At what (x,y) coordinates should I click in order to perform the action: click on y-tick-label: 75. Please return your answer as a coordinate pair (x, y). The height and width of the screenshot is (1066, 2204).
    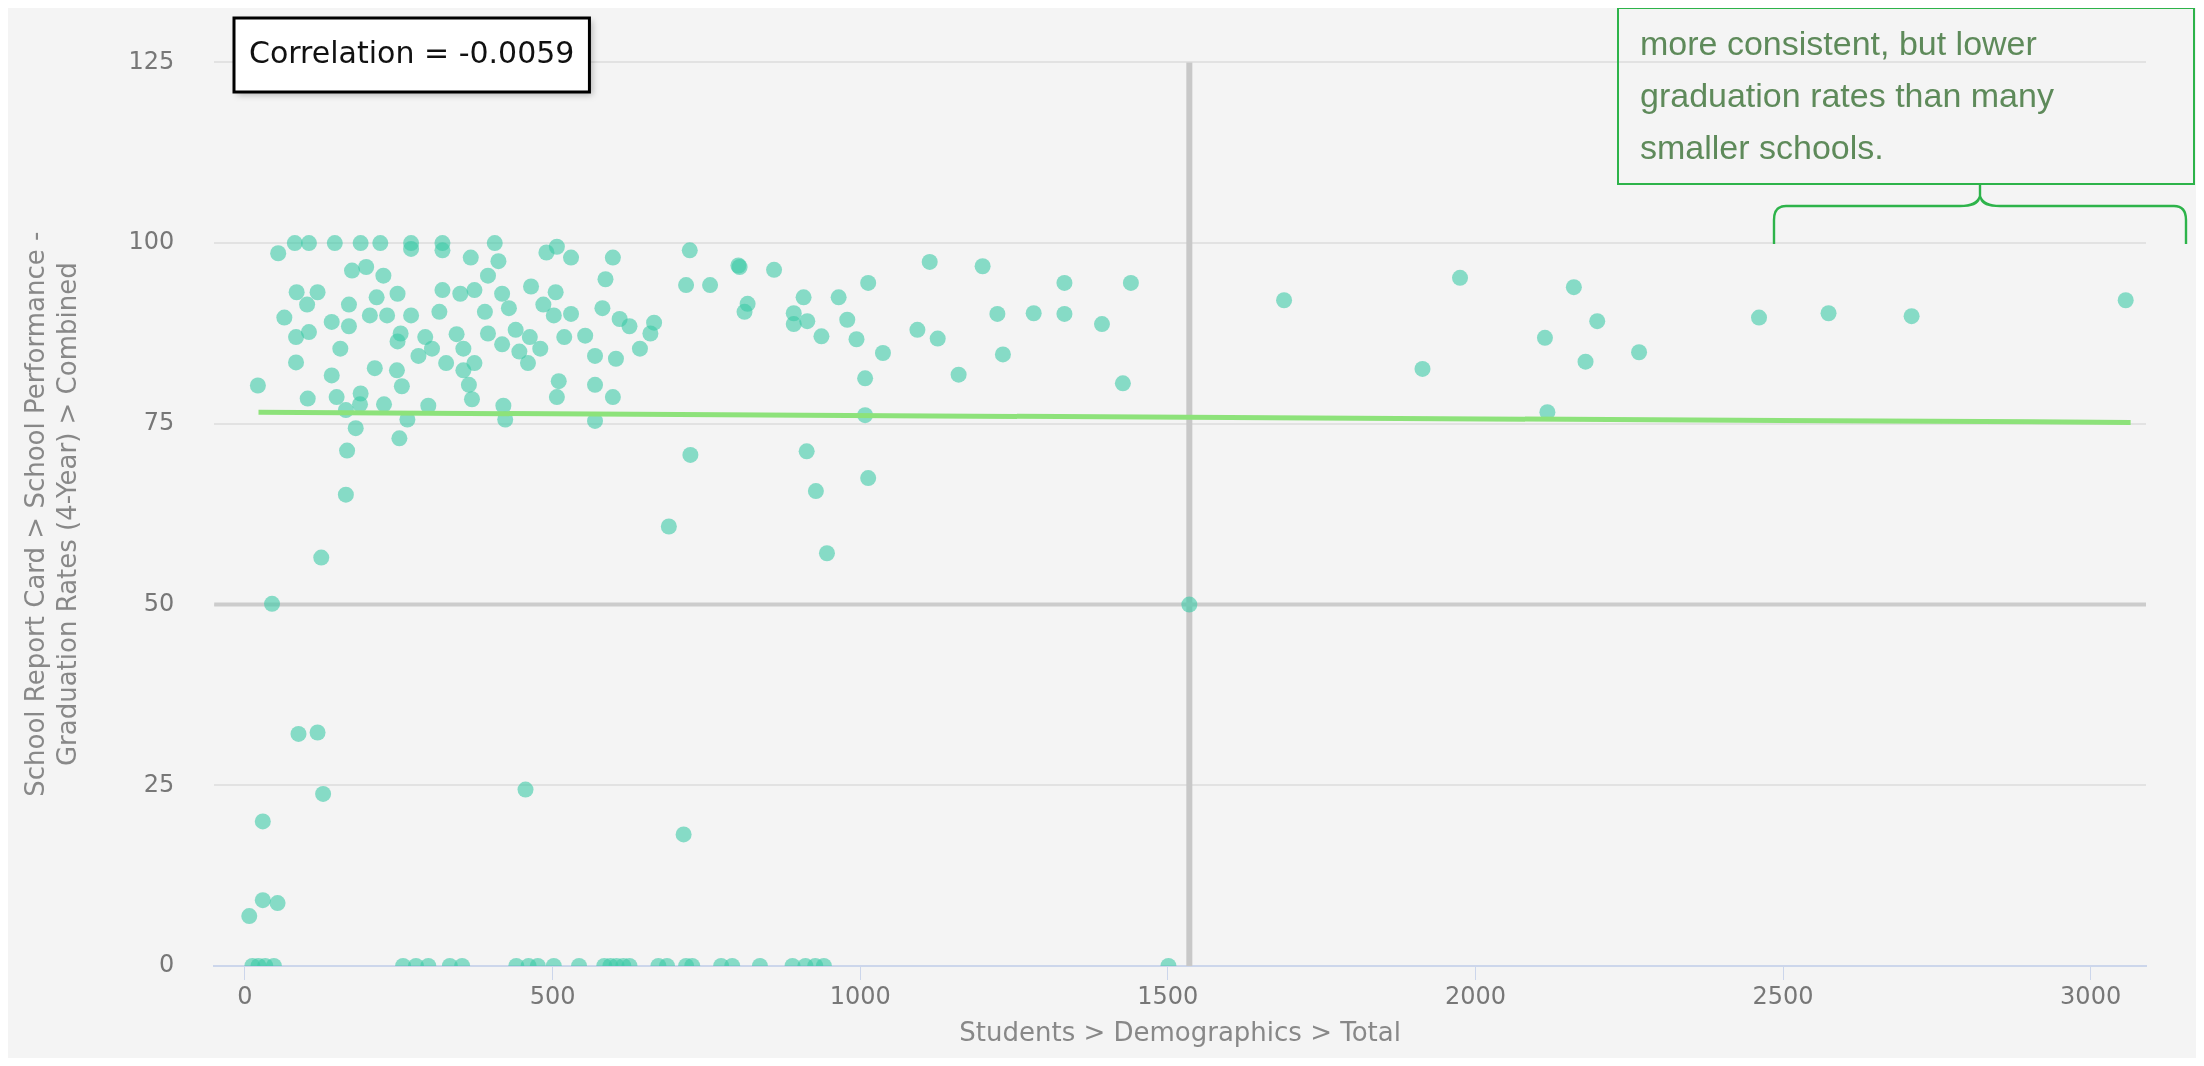
    Looking at the image, I should click on (159, 422).